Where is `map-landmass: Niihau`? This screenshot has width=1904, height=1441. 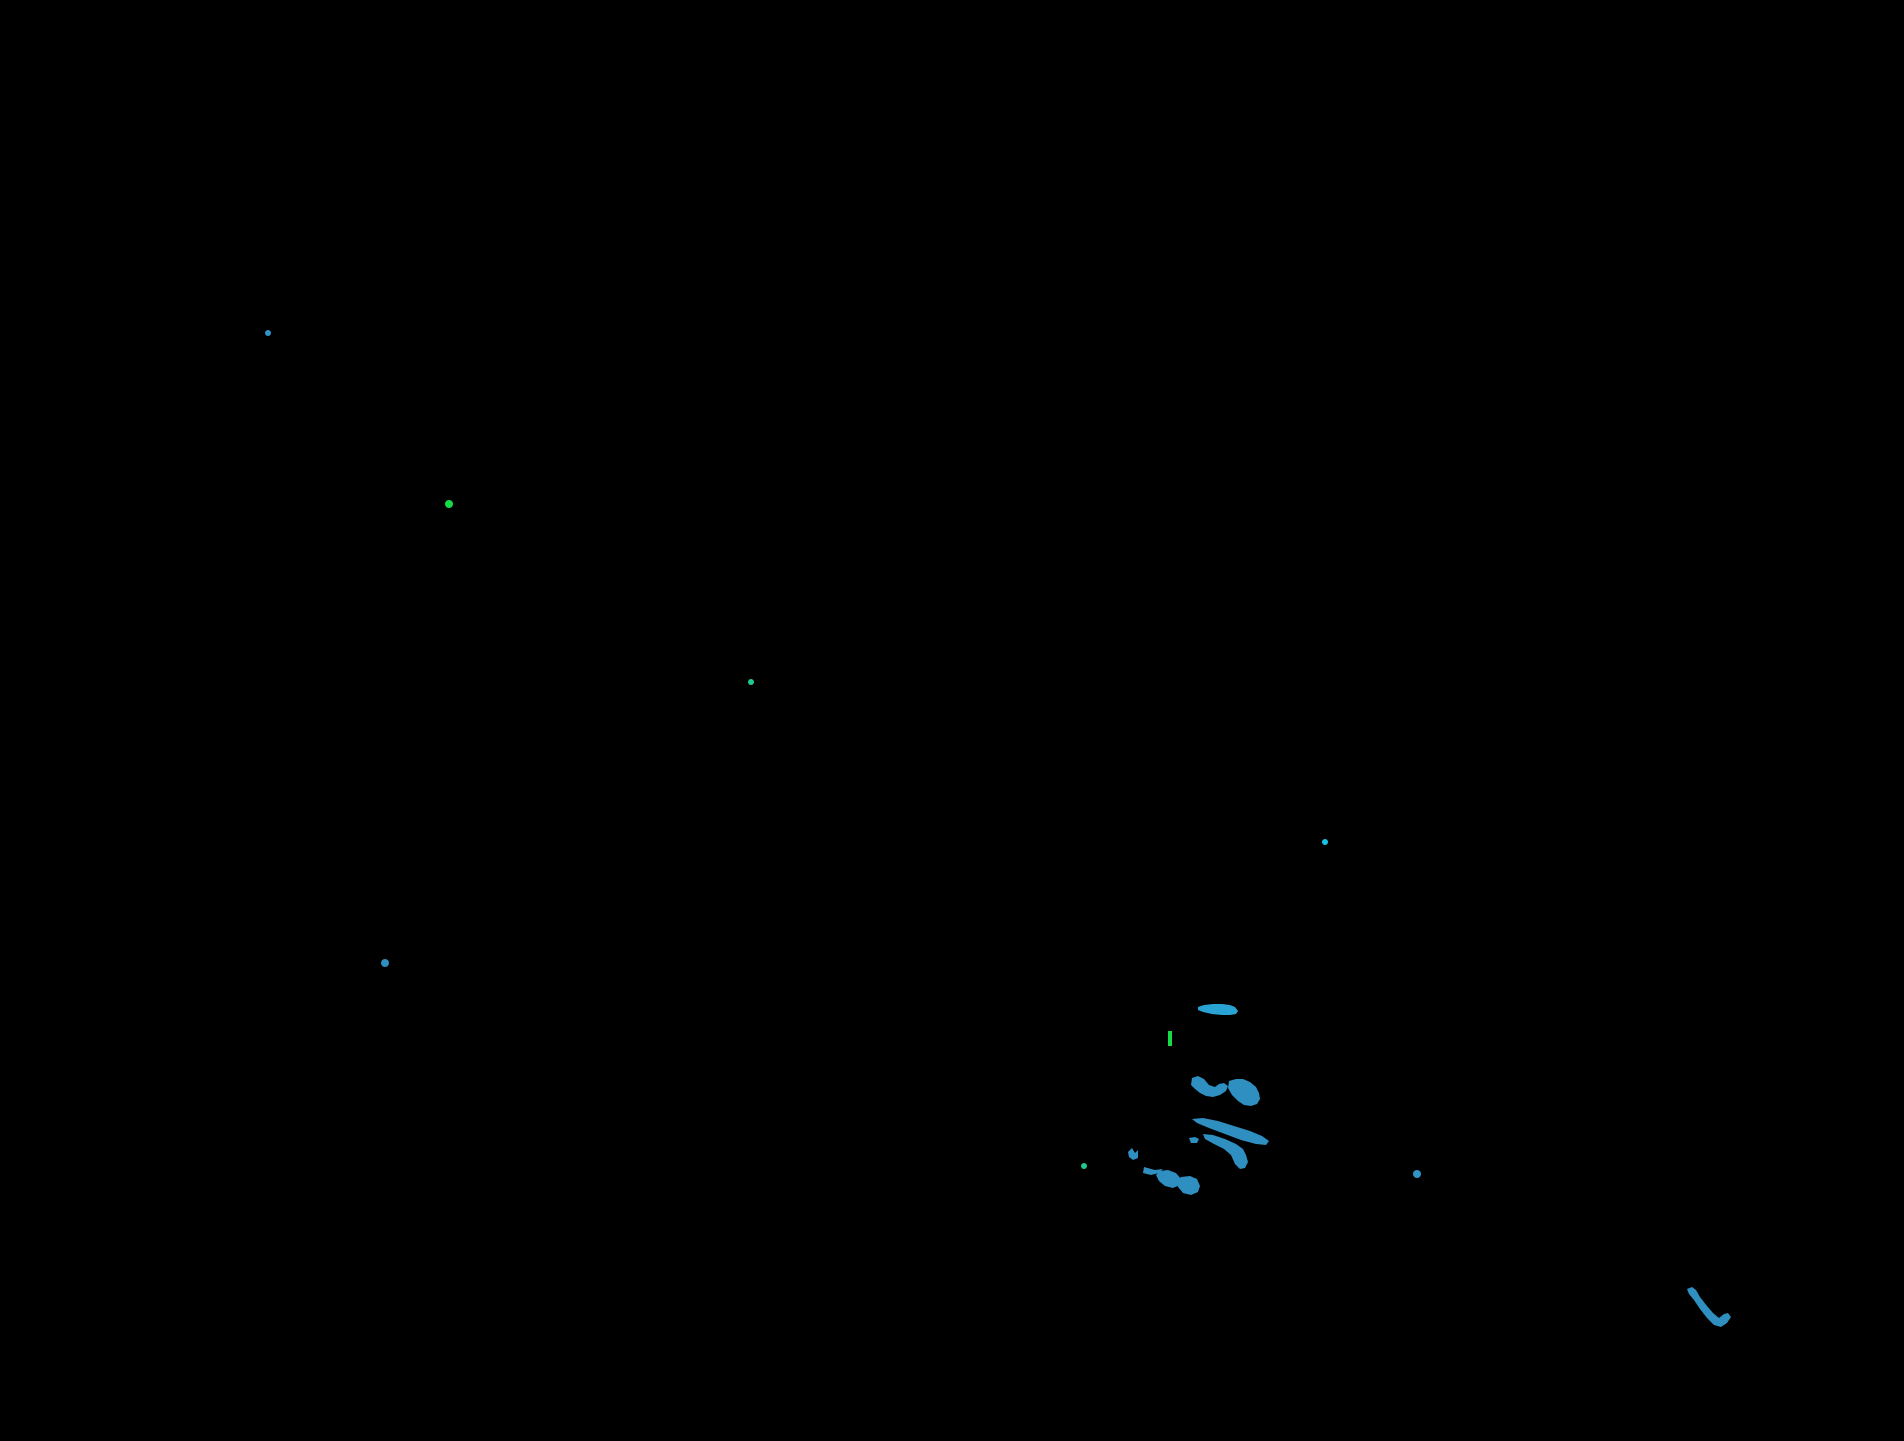 map-landmass: Niihau is located at coordinates (1170, 1038).